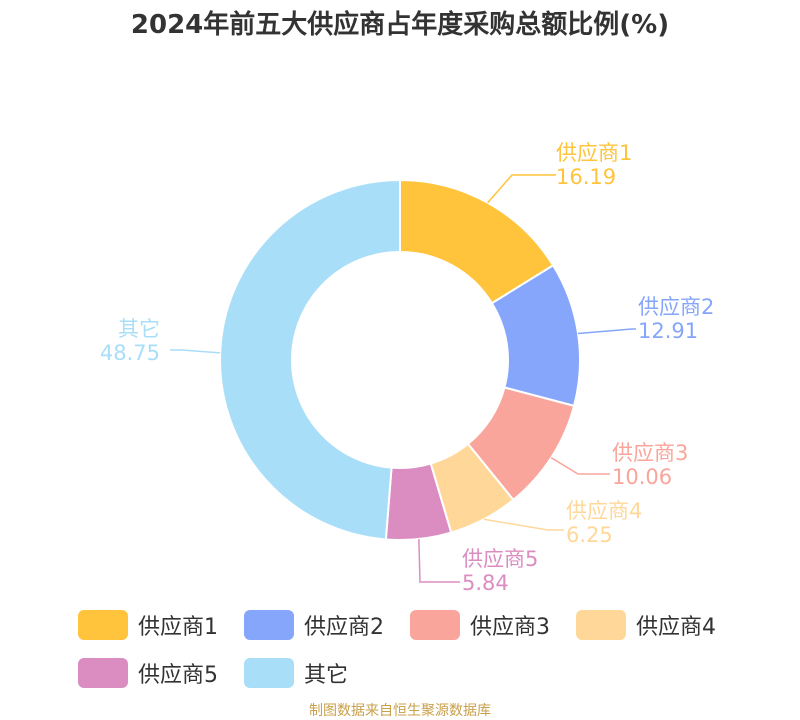 This screenshot has width=800, height=720. I want to click on legend-item-4: 供应商4, so click(646, 625).